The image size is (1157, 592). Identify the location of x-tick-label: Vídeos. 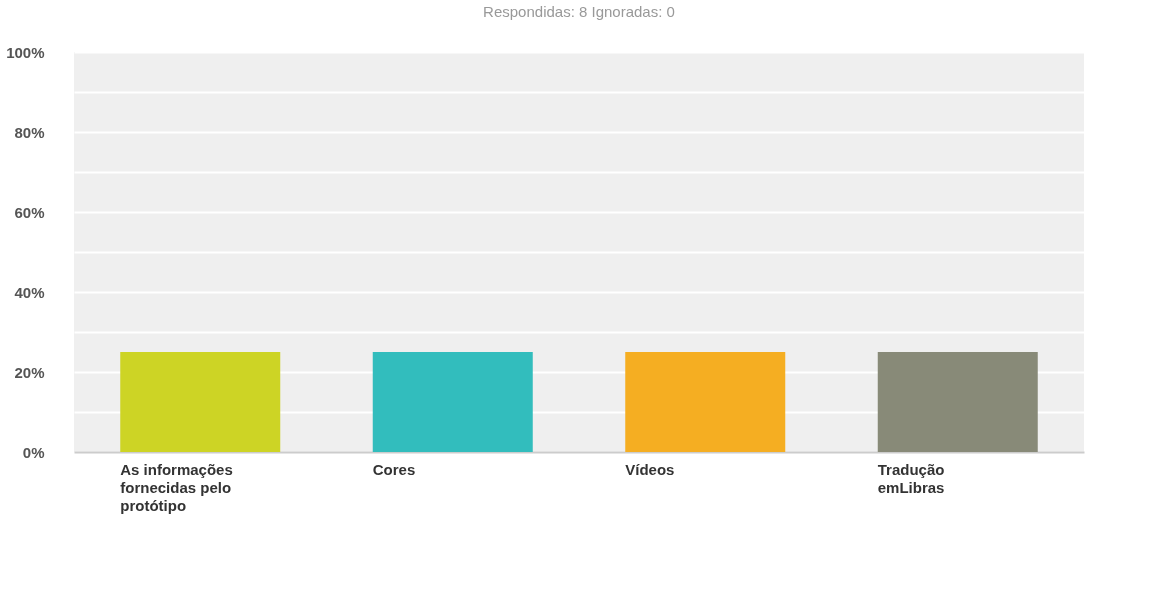
(650, 469).